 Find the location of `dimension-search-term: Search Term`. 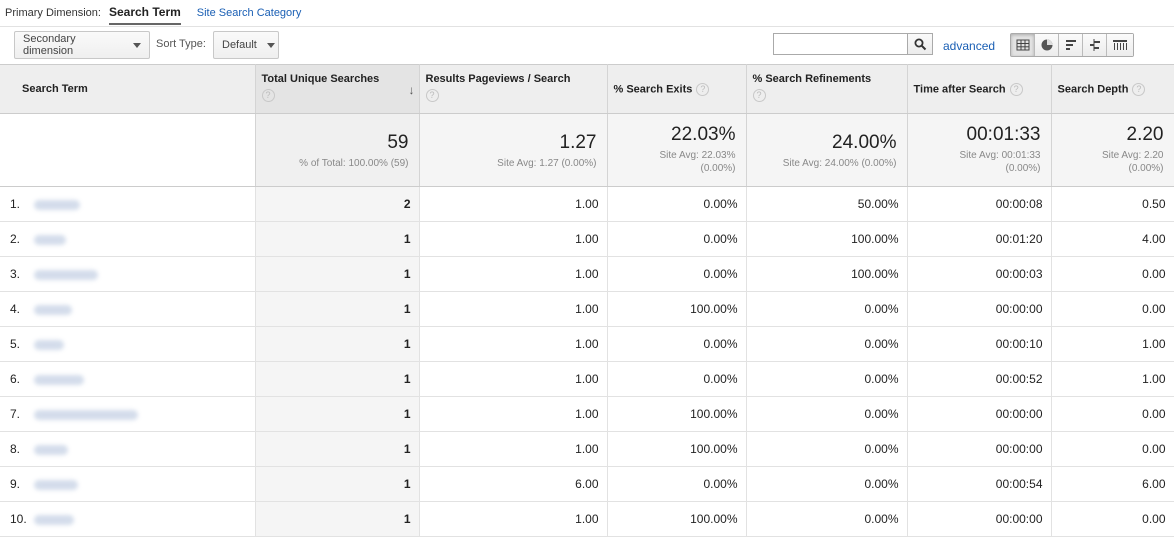

dimension-search-term: Search Term is located at coordinates (144, 13).